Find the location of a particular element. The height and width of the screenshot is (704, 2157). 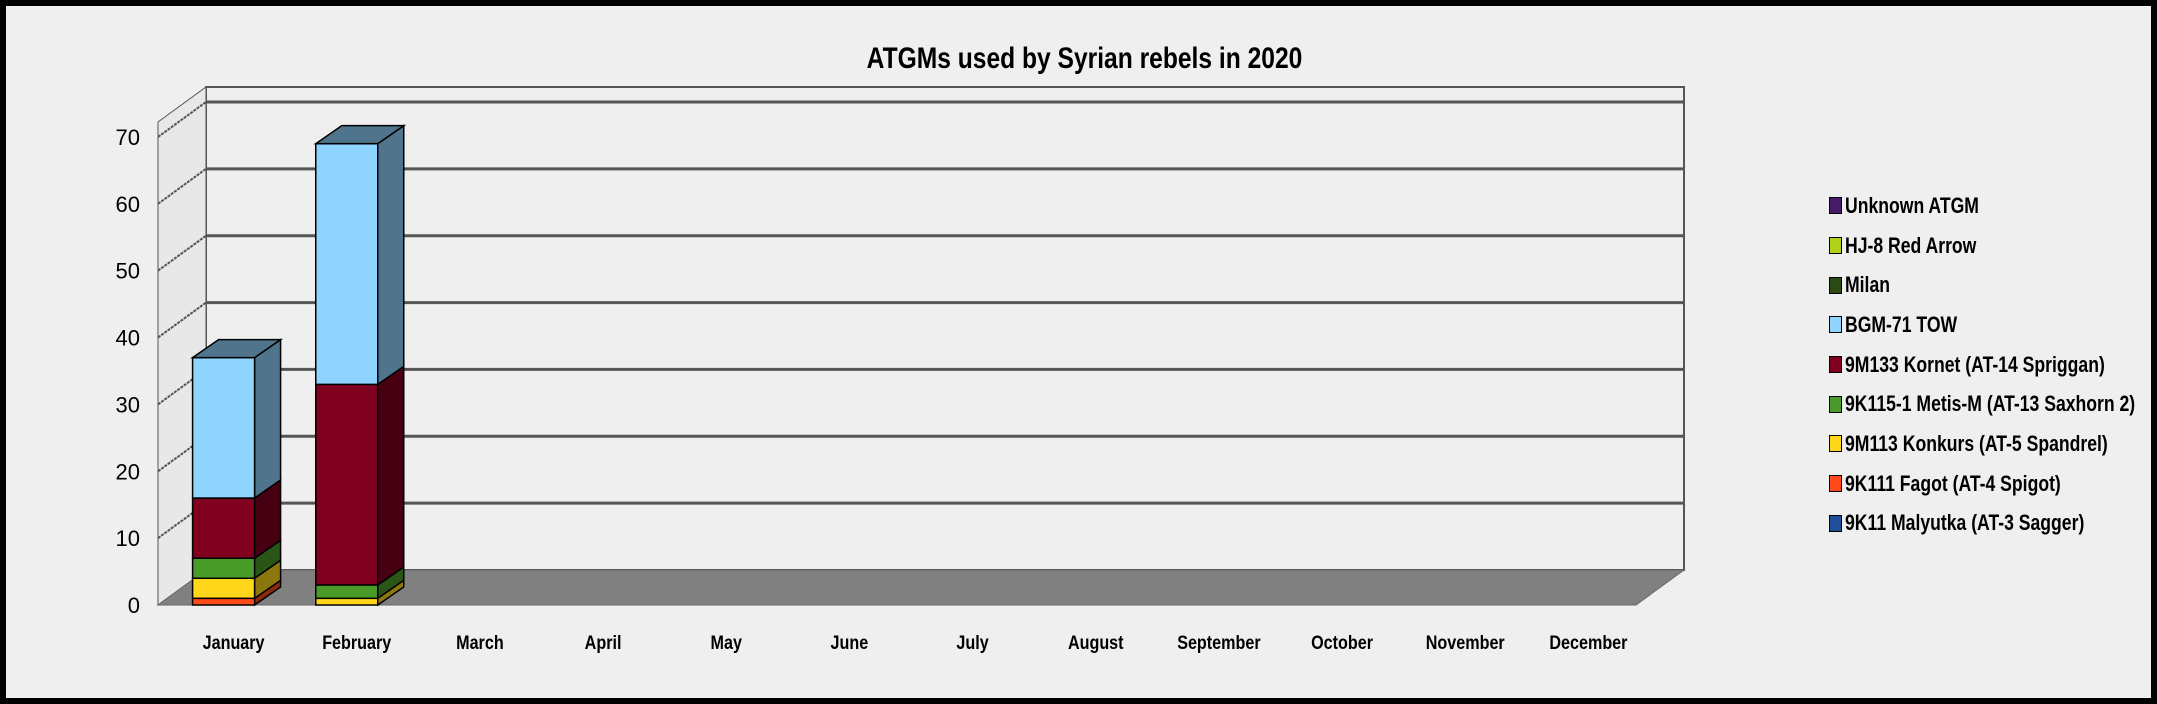

legend-label: HJ-8 Red Arrow is located at coordinates (1911, 245).